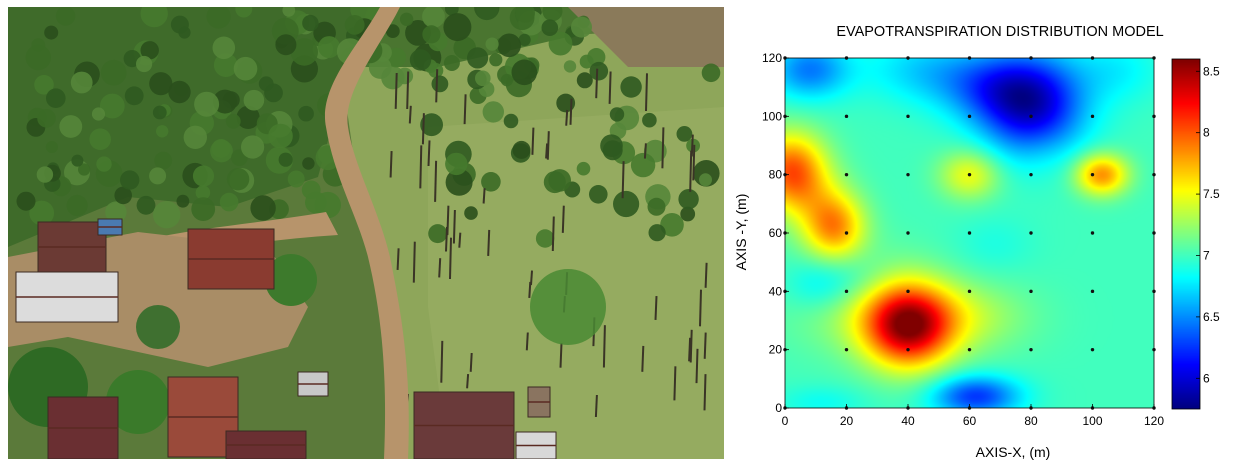 This screenshot has height=466, width=1233. Describe the element at coordinates (772, 116) in the screenshot. I see `y-tick-label: 100` at that location.